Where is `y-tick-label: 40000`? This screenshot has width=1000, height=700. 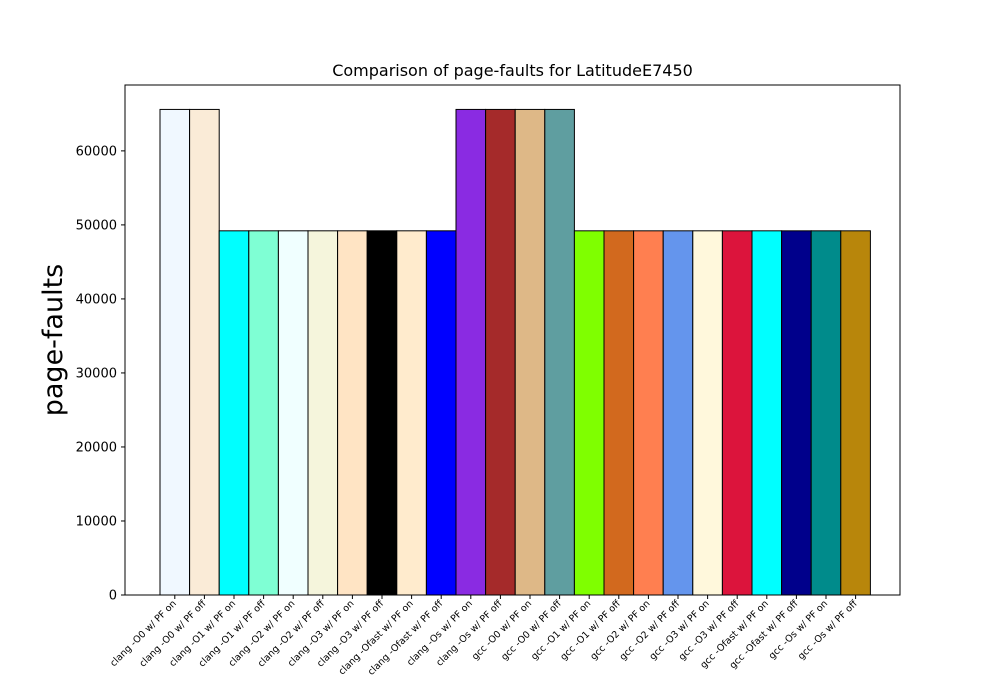 y-tick-label: 40000 is located at coordinates (96, 299).